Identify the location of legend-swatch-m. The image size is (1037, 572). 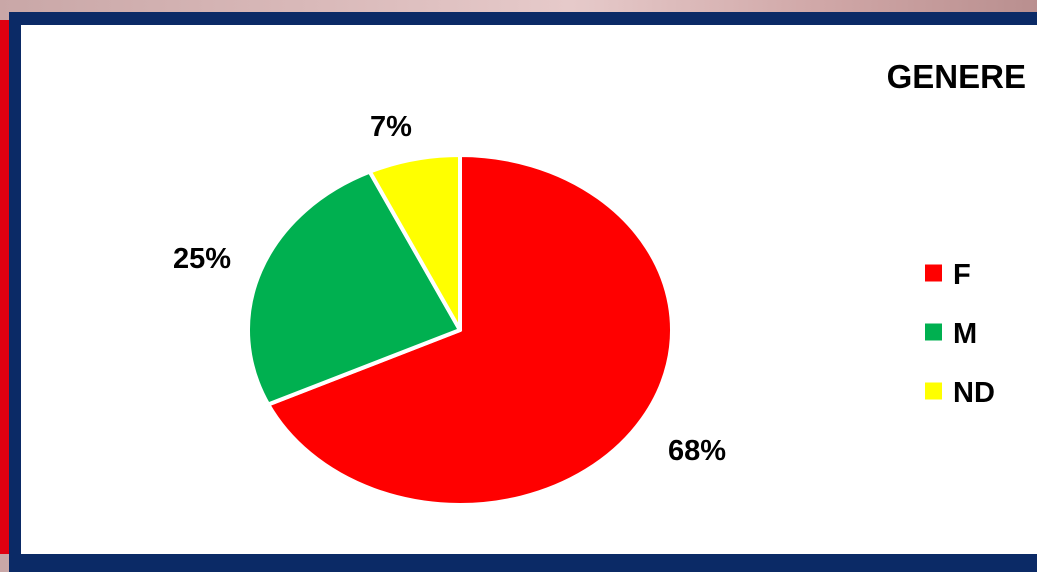
(933, 332).